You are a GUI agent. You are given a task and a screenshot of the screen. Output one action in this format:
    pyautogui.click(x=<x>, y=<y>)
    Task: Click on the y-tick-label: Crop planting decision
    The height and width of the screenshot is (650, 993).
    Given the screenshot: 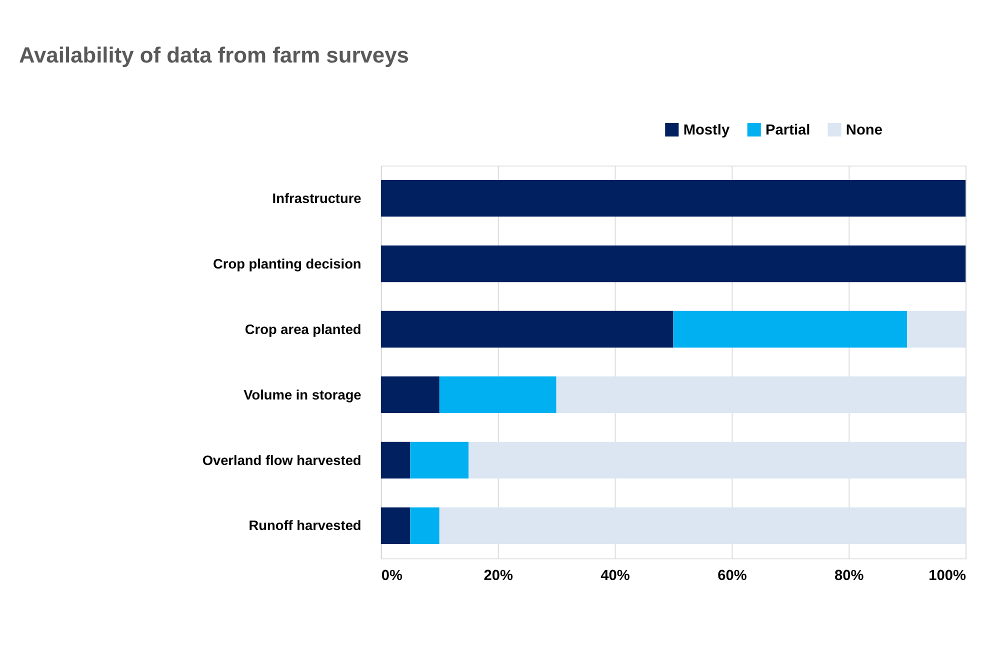 What is the action you would take?
    pyautogui.click(x=287, y=264)
    